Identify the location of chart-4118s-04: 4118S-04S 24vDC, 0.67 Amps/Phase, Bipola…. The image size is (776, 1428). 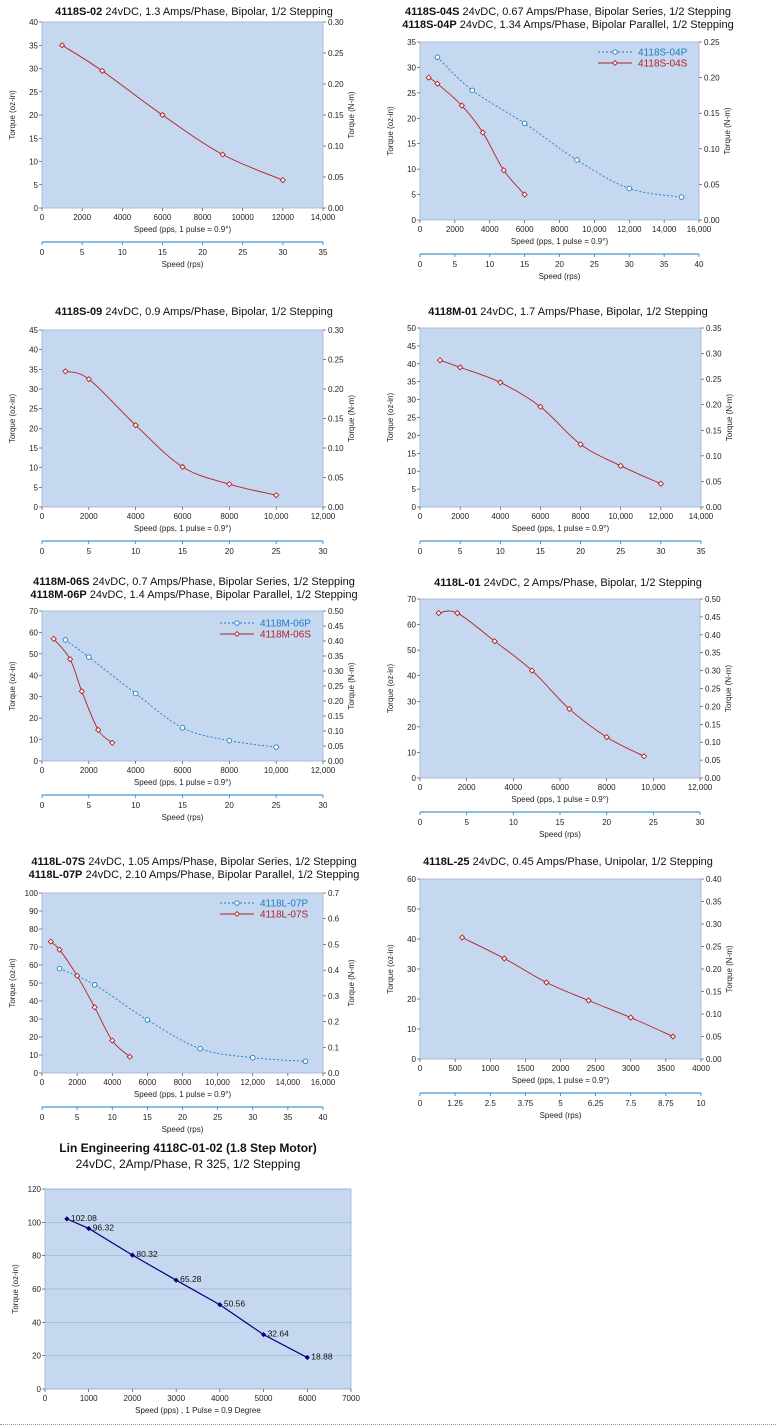
(581, 145).